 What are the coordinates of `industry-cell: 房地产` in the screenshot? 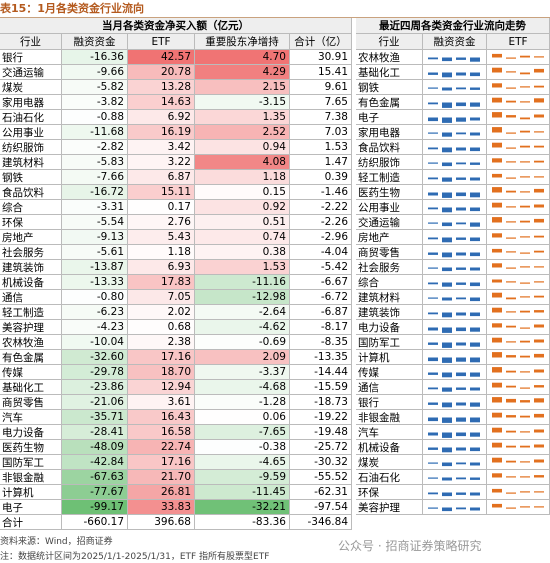 It's located at (31, 237).